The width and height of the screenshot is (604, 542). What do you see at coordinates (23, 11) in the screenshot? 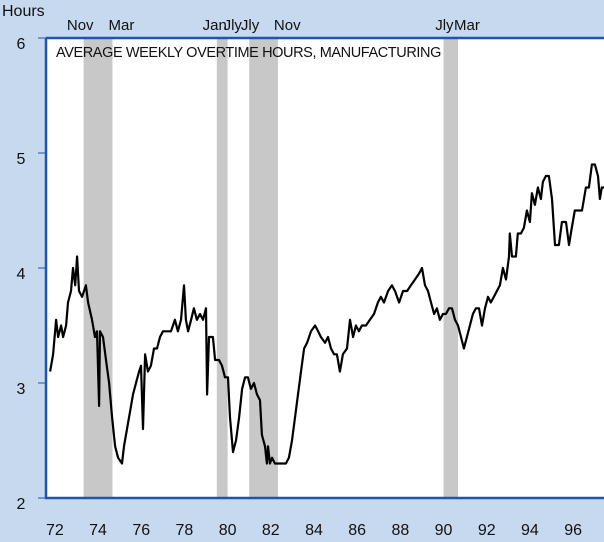
I see `y-axis-label: Hours` at bounding box center [23, 11].